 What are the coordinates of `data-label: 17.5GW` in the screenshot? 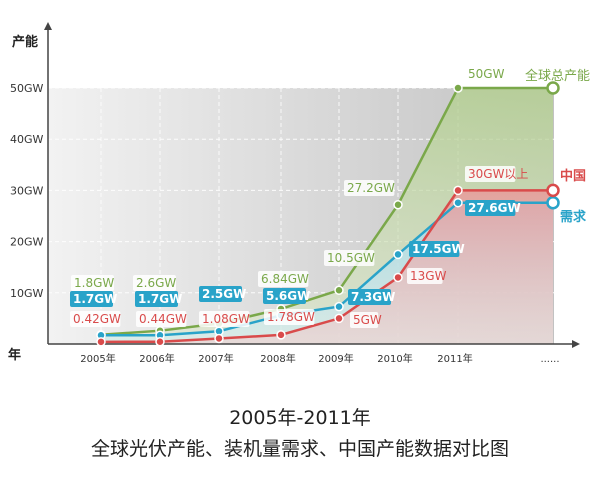 It's located at (438, 249).